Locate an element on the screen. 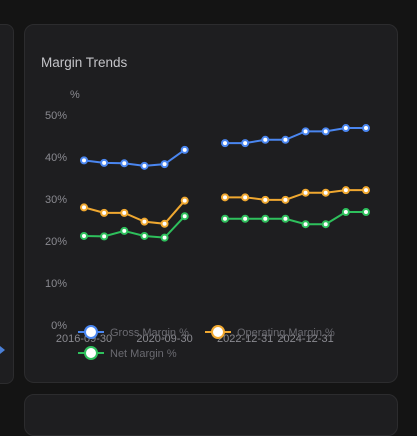  y-tick-label: 10% is located at coordinates (56, 284).